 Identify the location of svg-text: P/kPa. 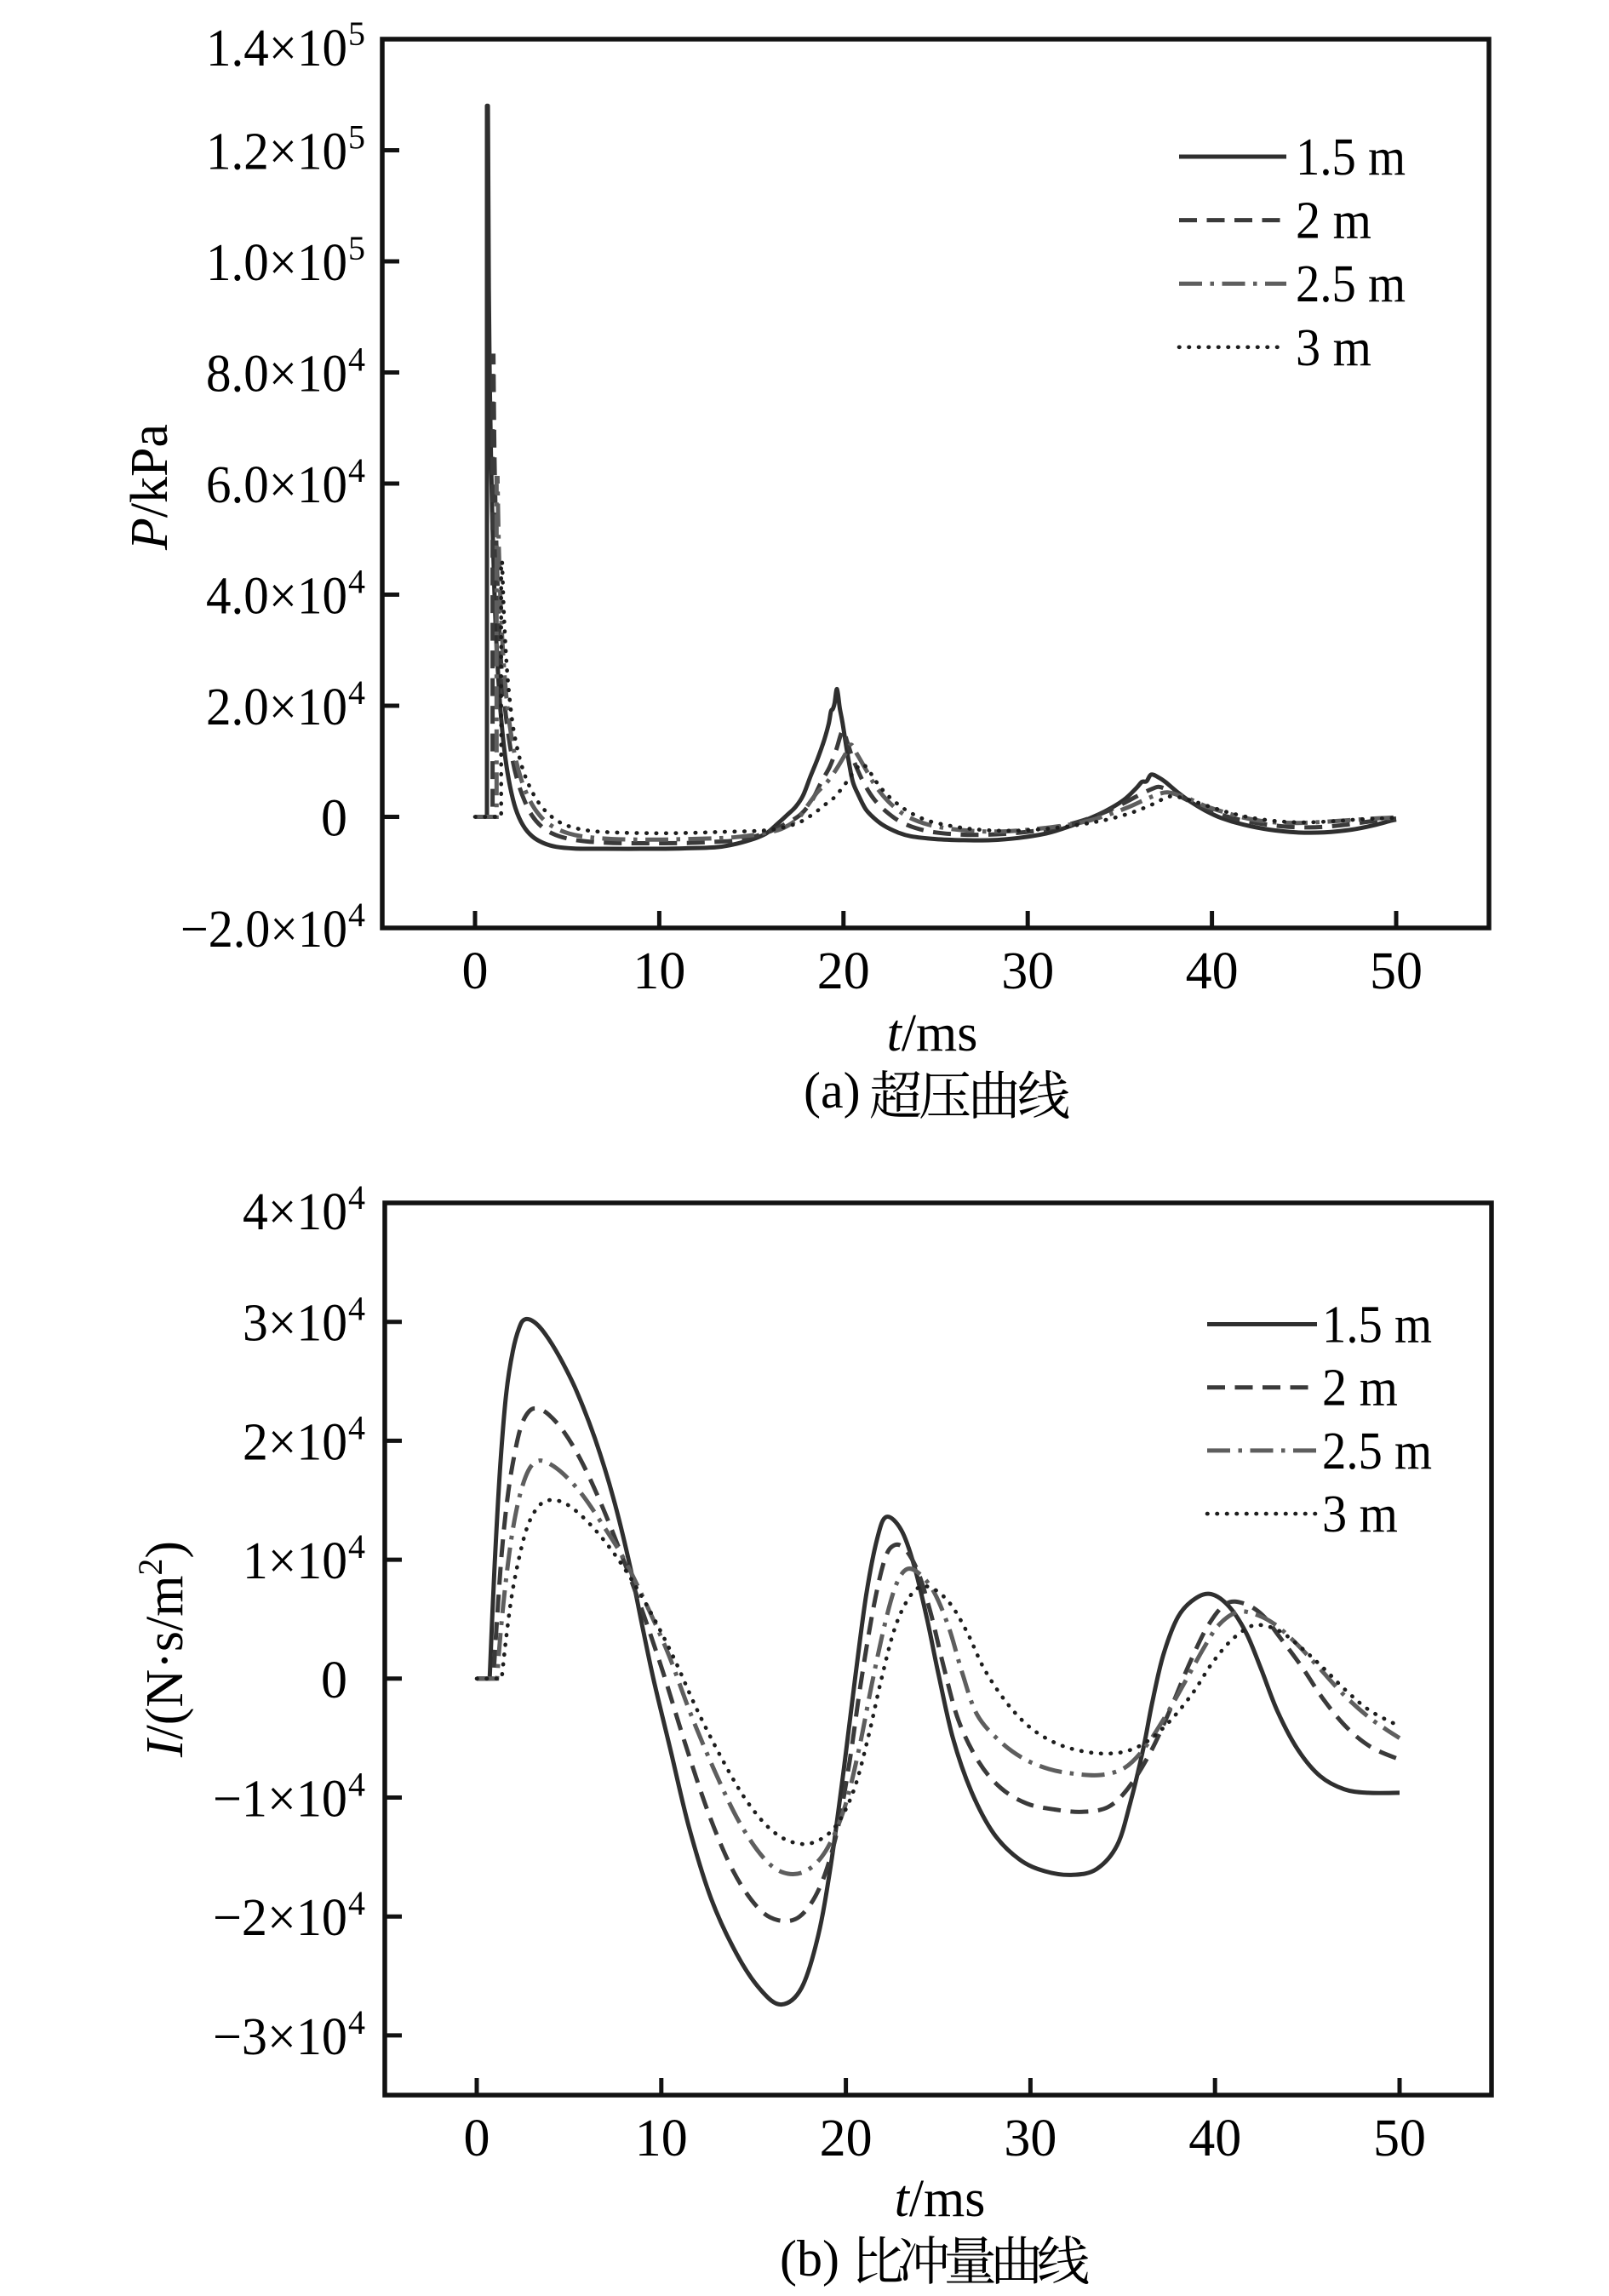
(150, 487).